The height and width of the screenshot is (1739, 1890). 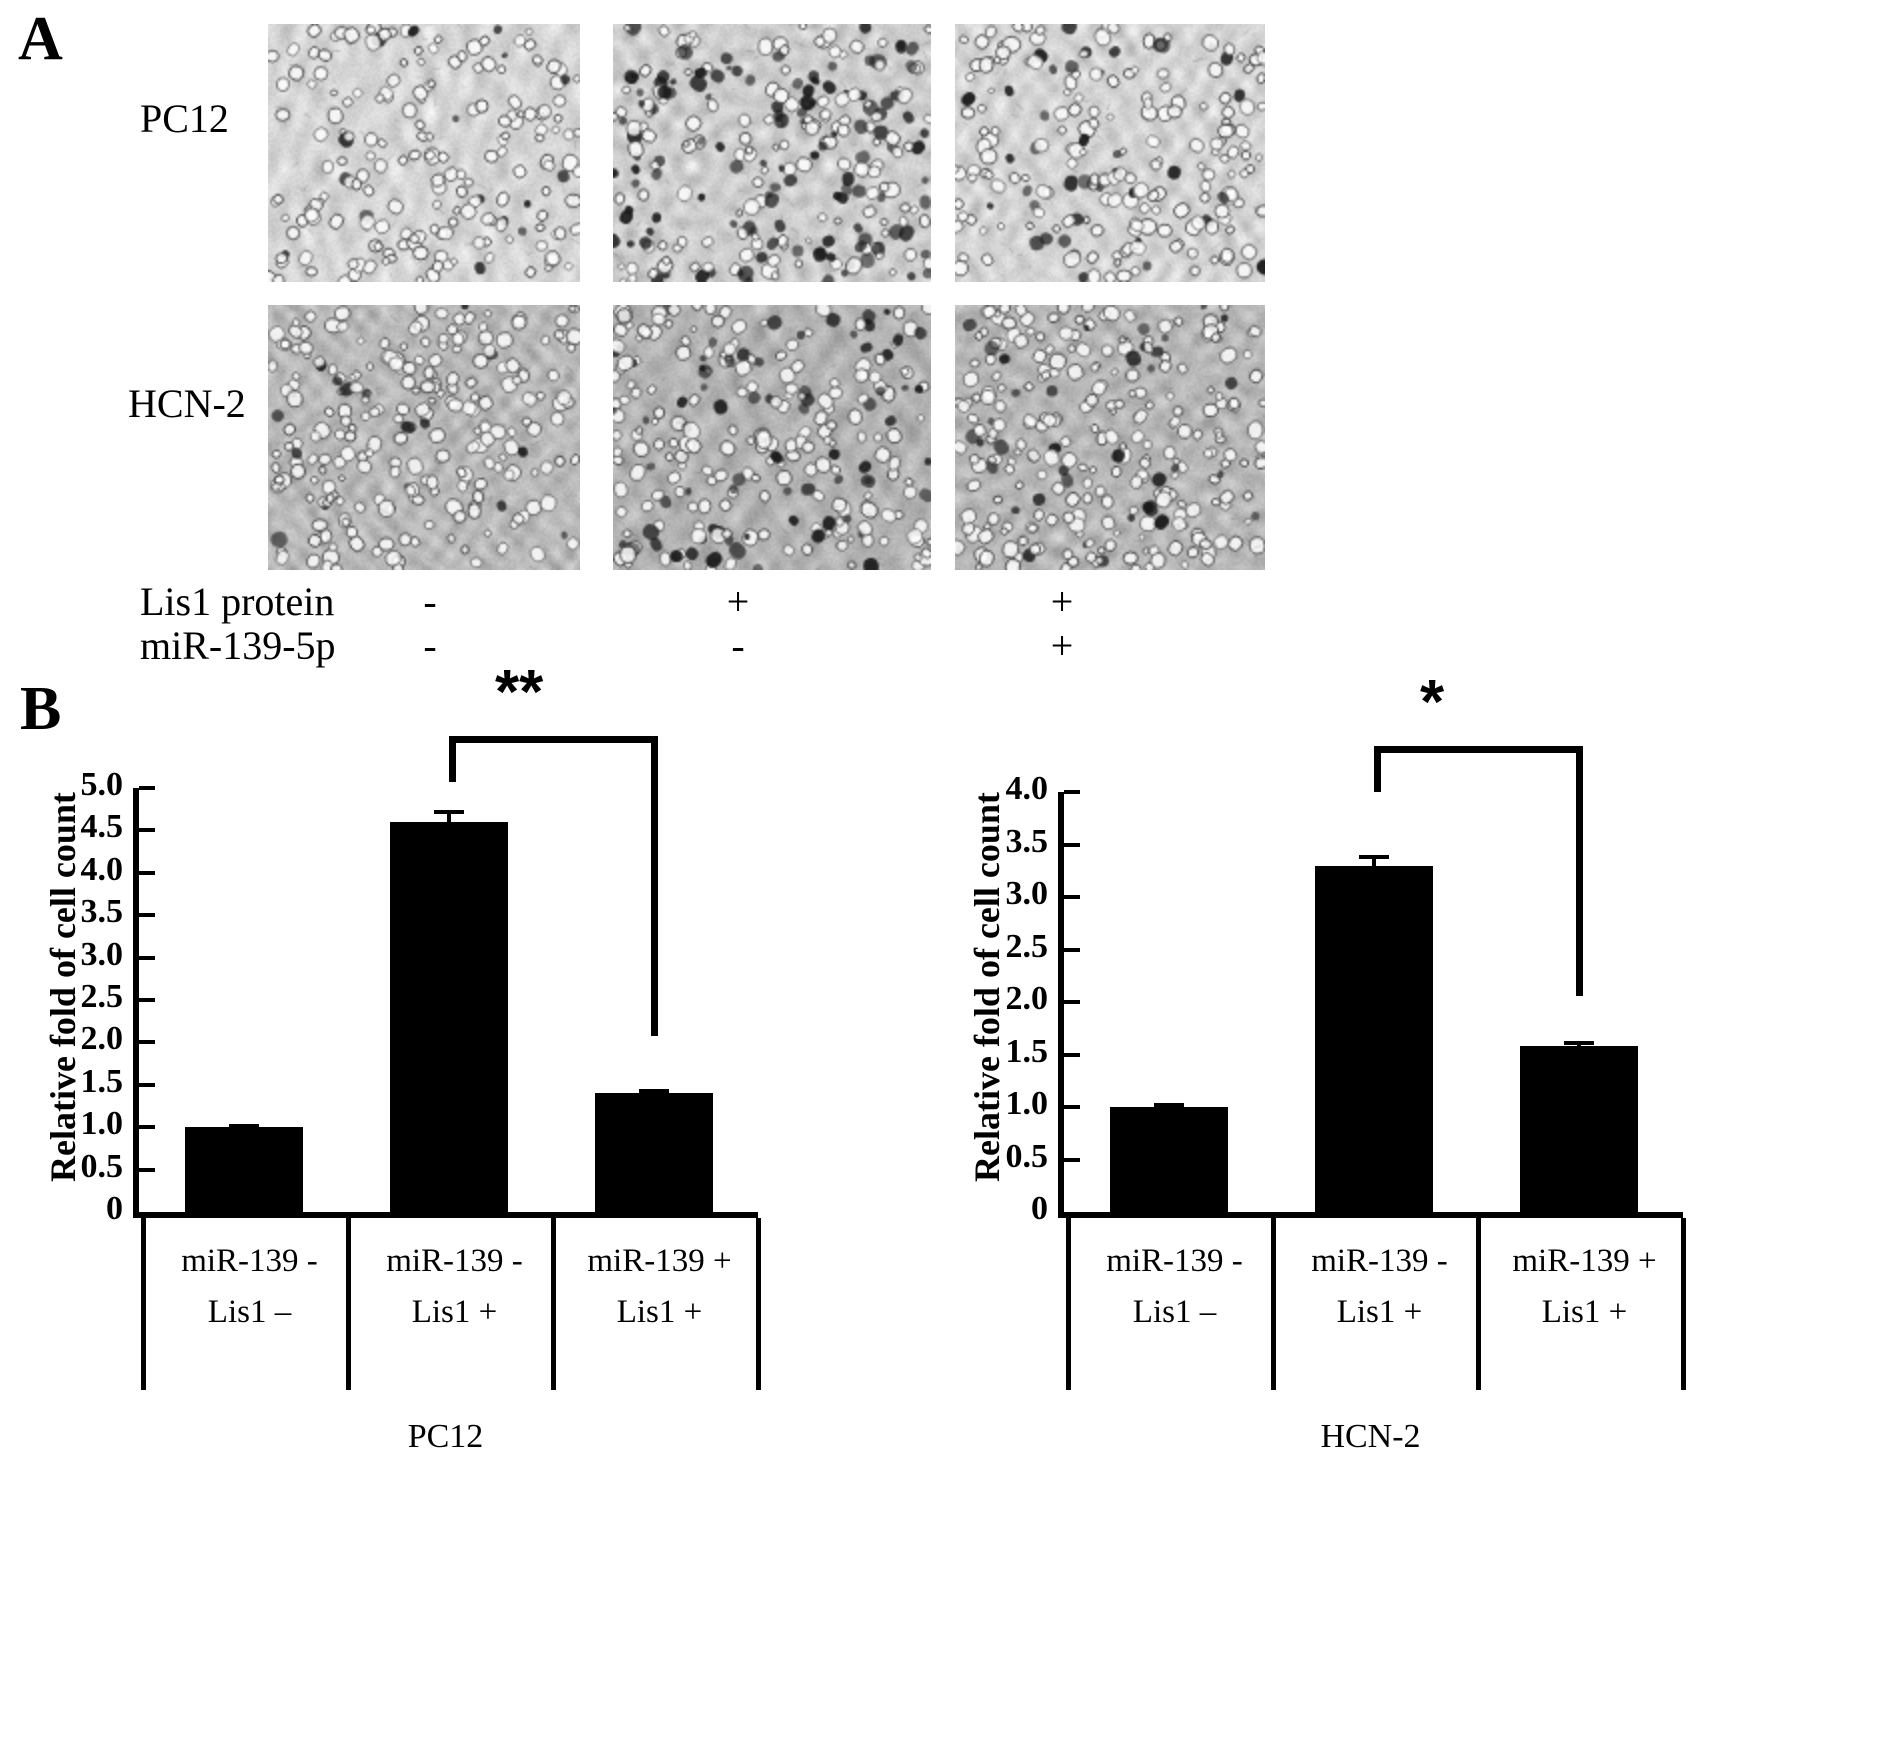 I want to click on micrograph-hcn2-col1, so click(x=424, y=437).